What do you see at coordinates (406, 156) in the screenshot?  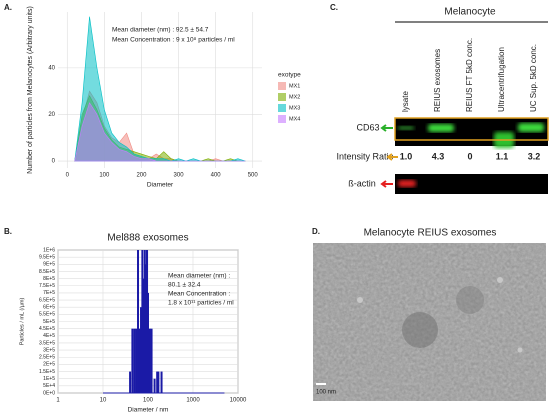 I see `intensity-value: 1.0` at bounding box center [406, 156].